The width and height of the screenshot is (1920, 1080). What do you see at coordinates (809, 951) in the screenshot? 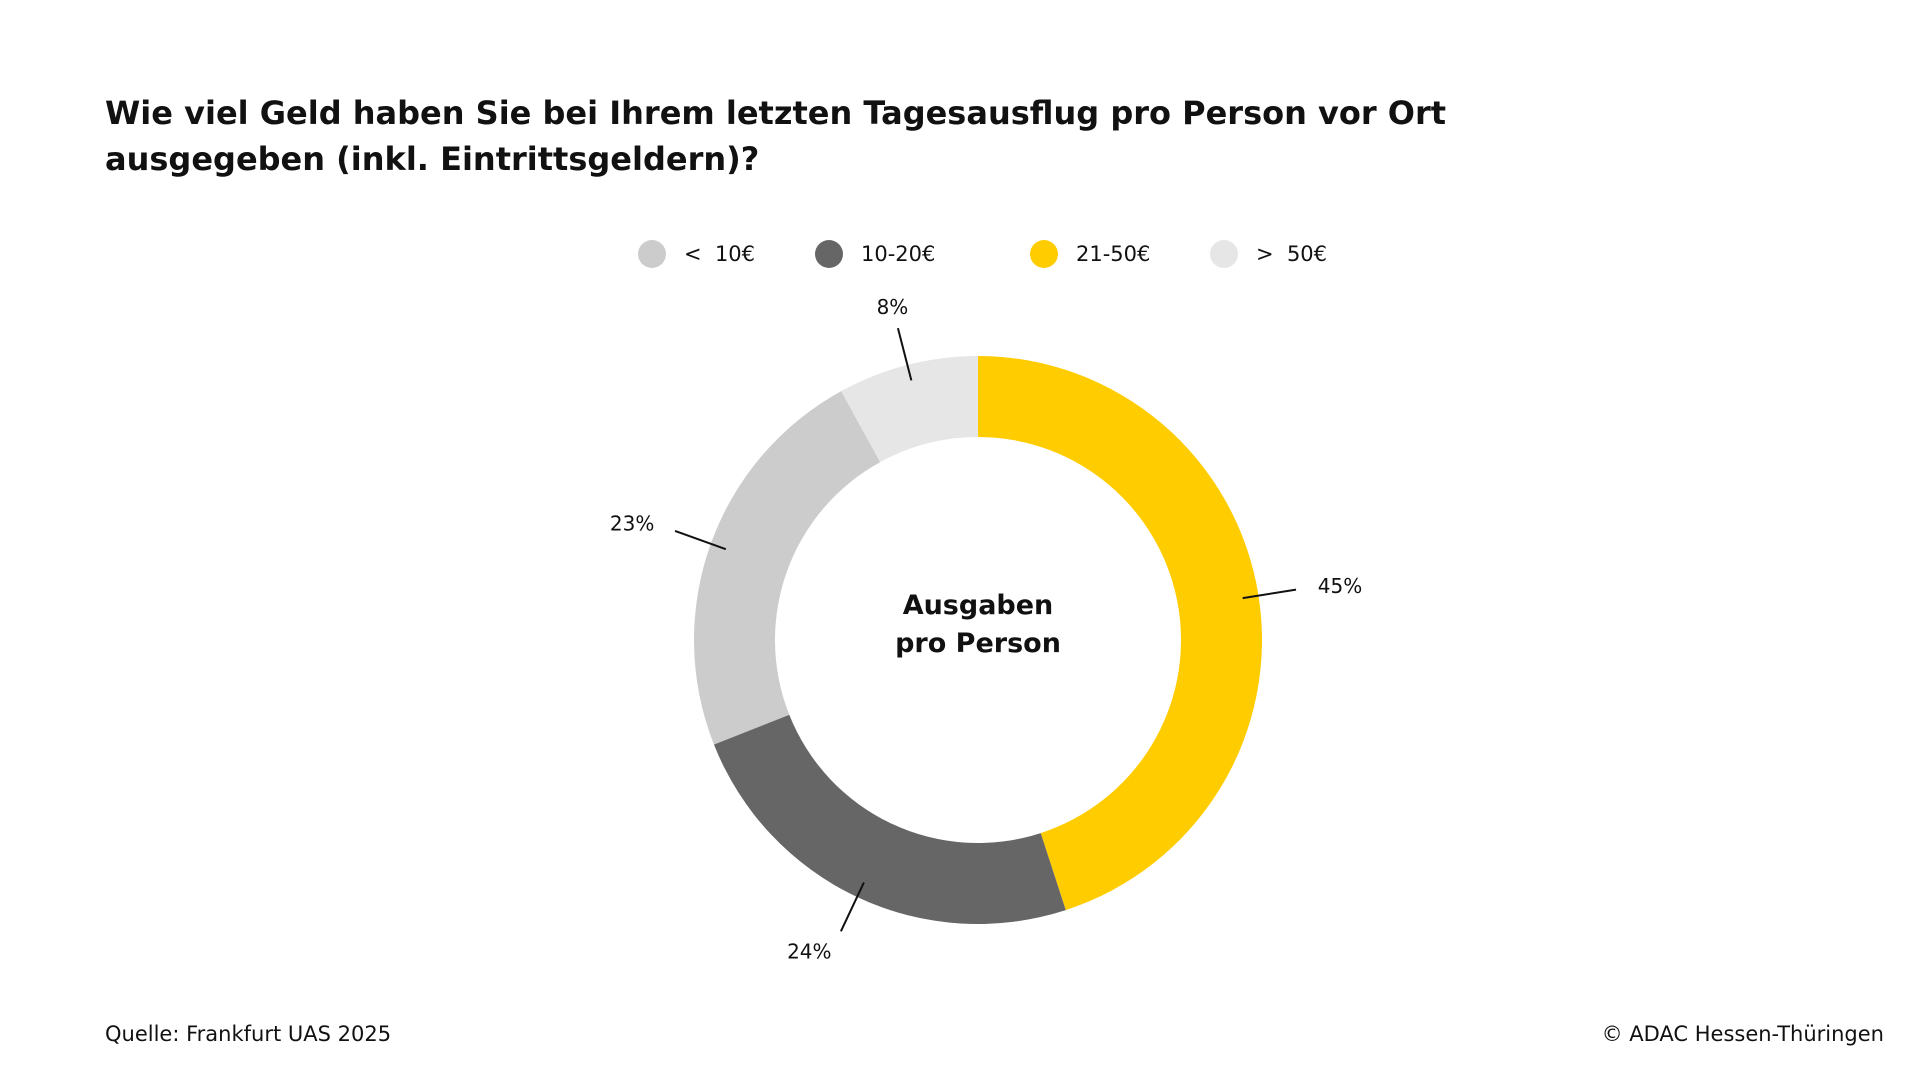
I see `slice-label-10-20: 24%` at bounding box center [809, 951].